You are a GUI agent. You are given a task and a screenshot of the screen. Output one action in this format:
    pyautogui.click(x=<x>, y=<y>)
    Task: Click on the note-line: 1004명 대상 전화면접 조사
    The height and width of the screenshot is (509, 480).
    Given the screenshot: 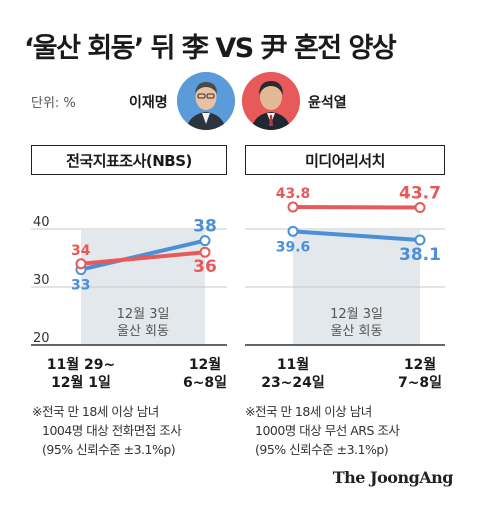 What is the action you would take?
    pyautogui.click(x=112, y=430)
    